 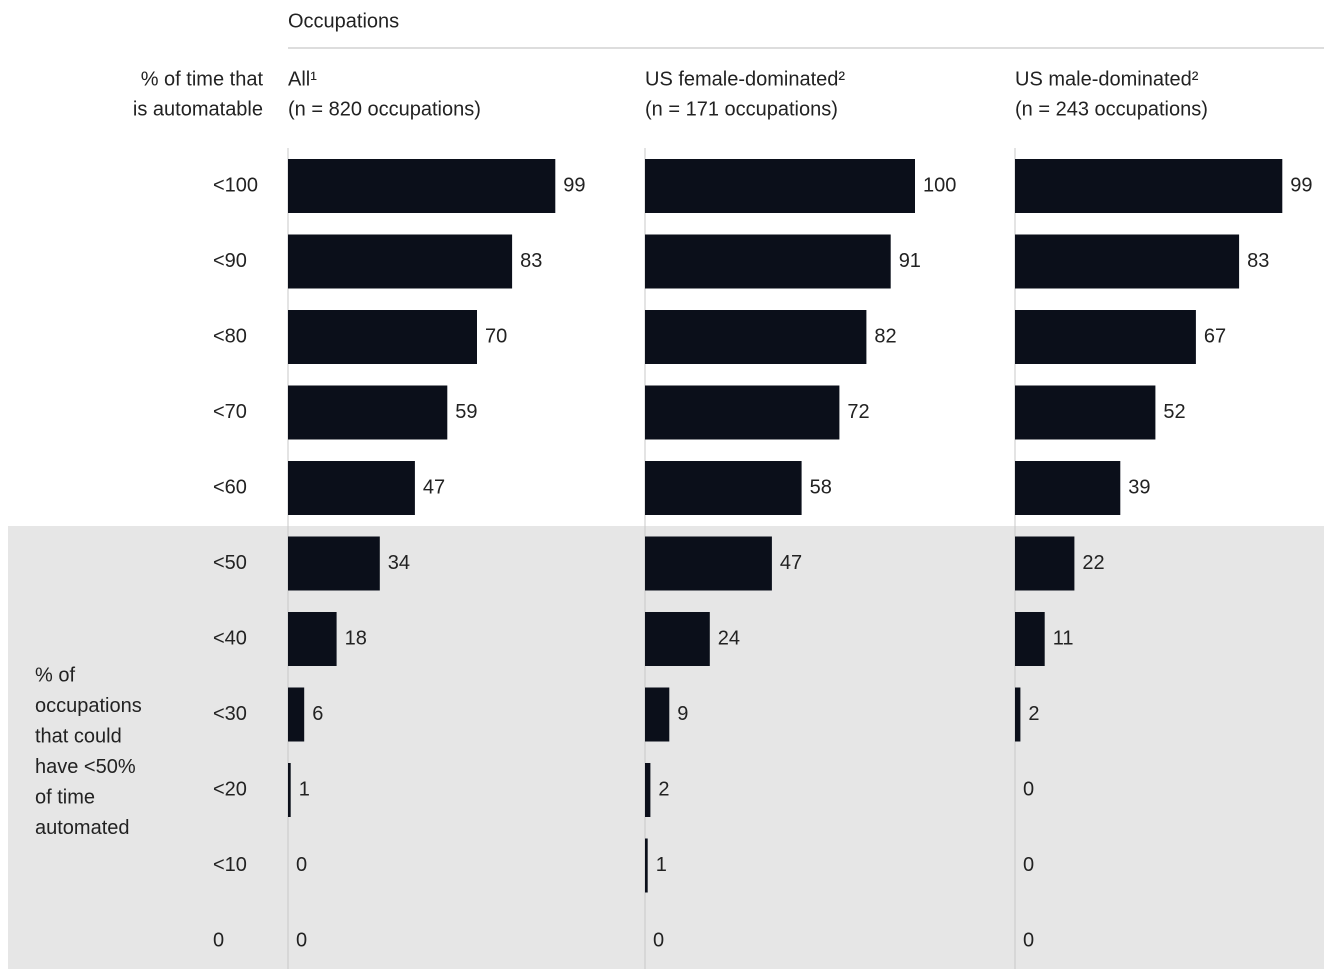 What do you see at coordinates (230, 789) in the screenshot?
I see `category-label: <20` at bounding box center [230, 789].